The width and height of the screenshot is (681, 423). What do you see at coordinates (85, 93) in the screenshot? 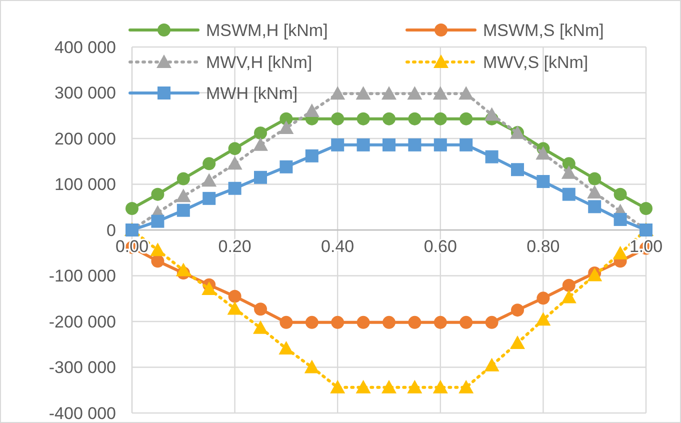
I see `y-tick-label: 300 000` at bounding box center [85, 93].